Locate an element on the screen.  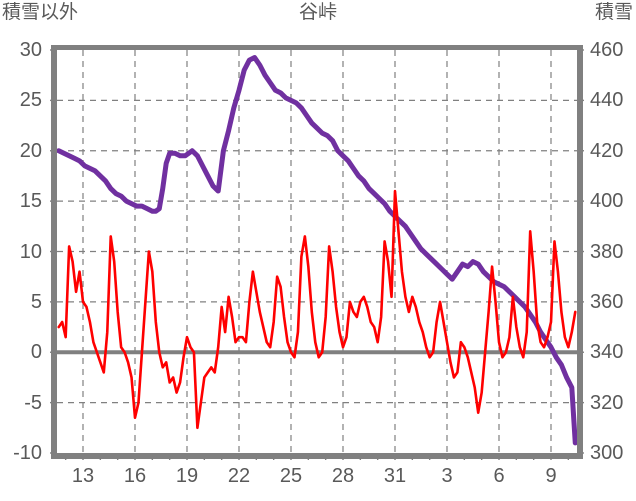
x-tick-16: 16 is located at coordinates (135, 476).